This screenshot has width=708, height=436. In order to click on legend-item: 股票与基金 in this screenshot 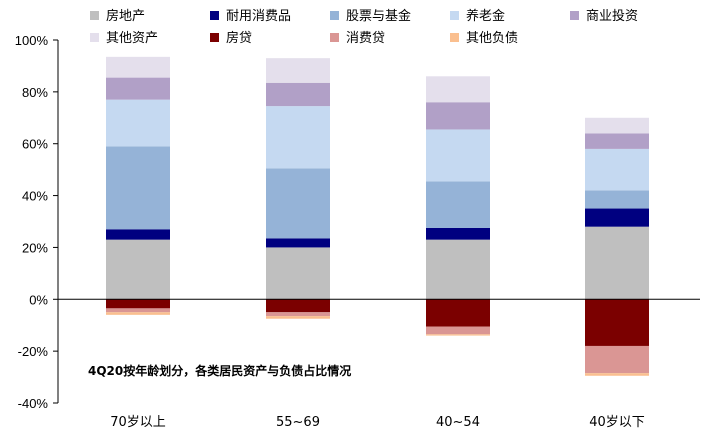, I will do `click(370, 16)`.